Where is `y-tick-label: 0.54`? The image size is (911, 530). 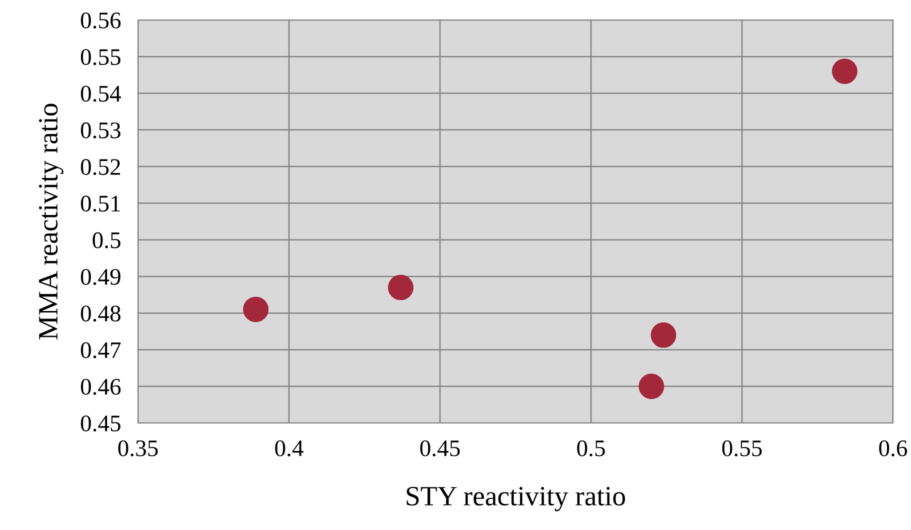 y-tick-label: 0.54 is located at coordinates (100, 94).